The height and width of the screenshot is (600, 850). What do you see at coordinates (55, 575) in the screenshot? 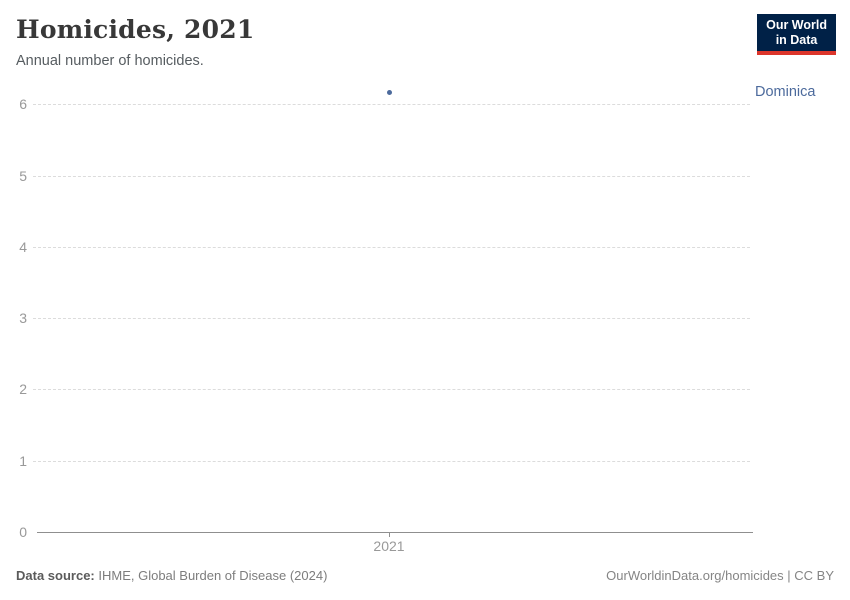
I see `data-source-label: Data source:` at bounding box center [55, 575].